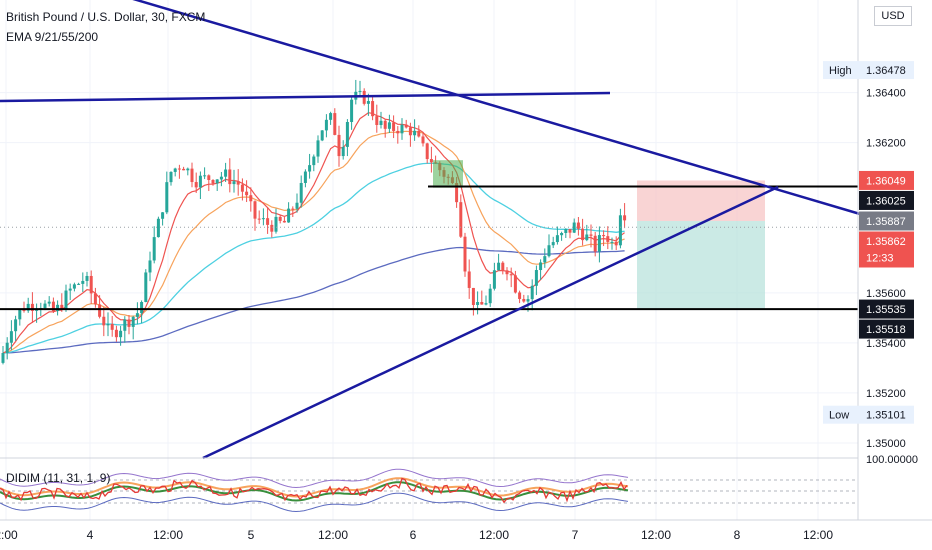 Image resolution: width=932 pixels, height=550 pixels. What do you see at coordinates (893, 16) in the screenshot?
I see `currency-button: USD` at bounding box center [893, 16].